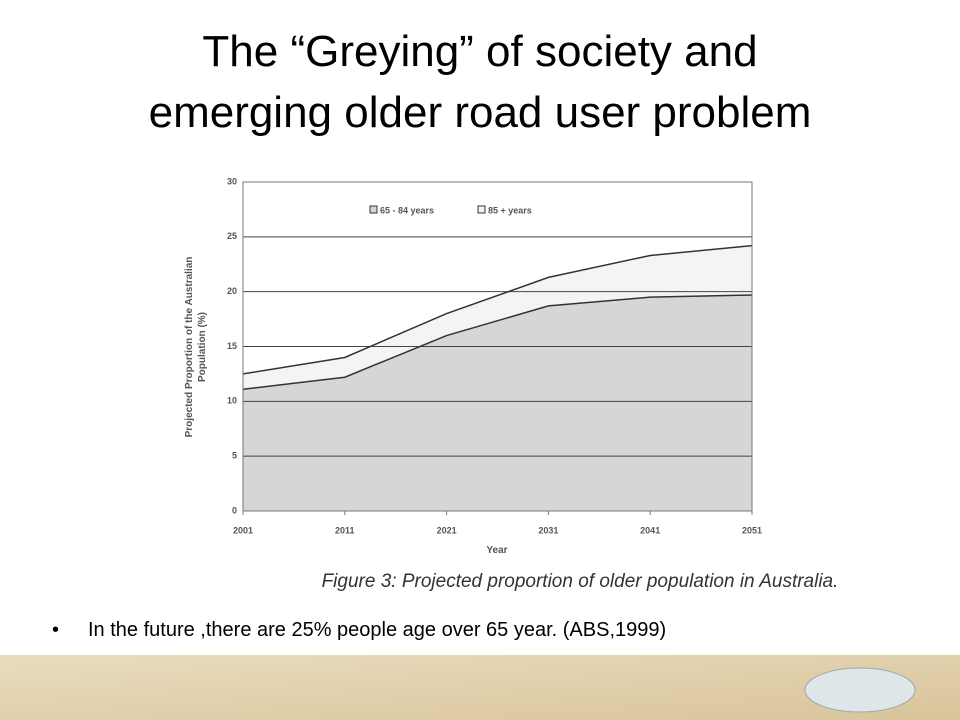 The width and height of the screenshot is (960, 720). I want to click on x-tick-label: 2031, so click(548, 530).